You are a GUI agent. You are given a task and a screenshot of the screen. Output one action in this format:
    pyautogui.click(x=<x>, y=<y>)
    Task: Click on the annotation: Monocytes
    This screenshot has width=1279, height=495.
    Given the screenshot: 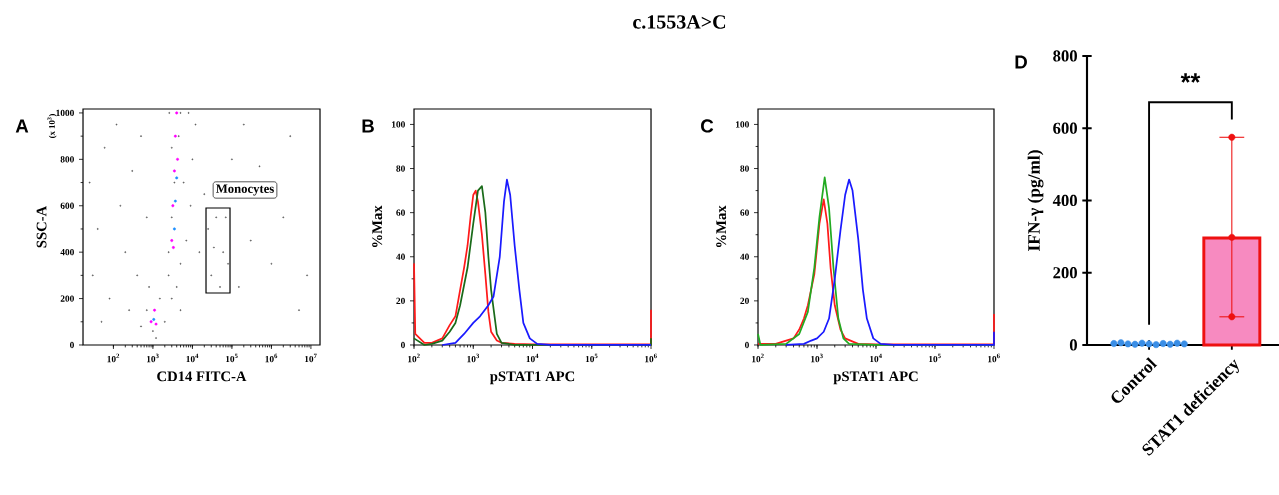 What is the action you would take?
    pyautogui.click(x=245, y=190)
    